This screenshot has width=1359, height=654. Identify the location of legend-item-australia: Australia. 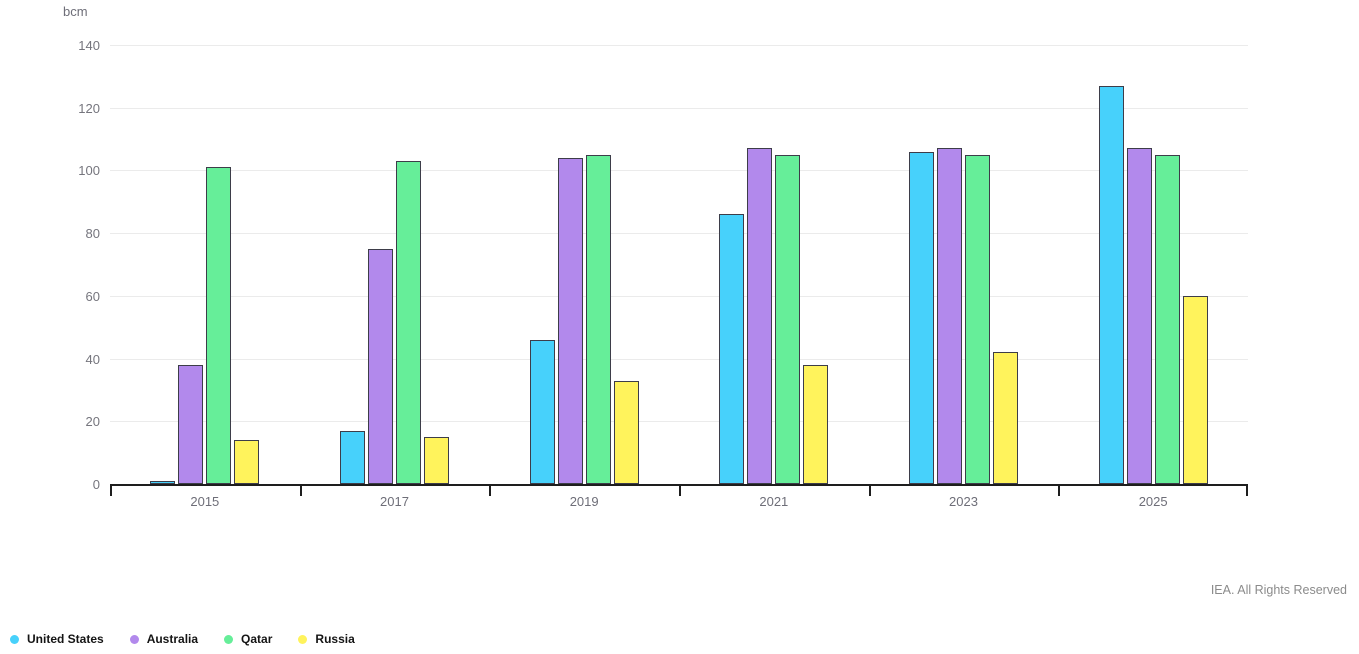
(164, 639).